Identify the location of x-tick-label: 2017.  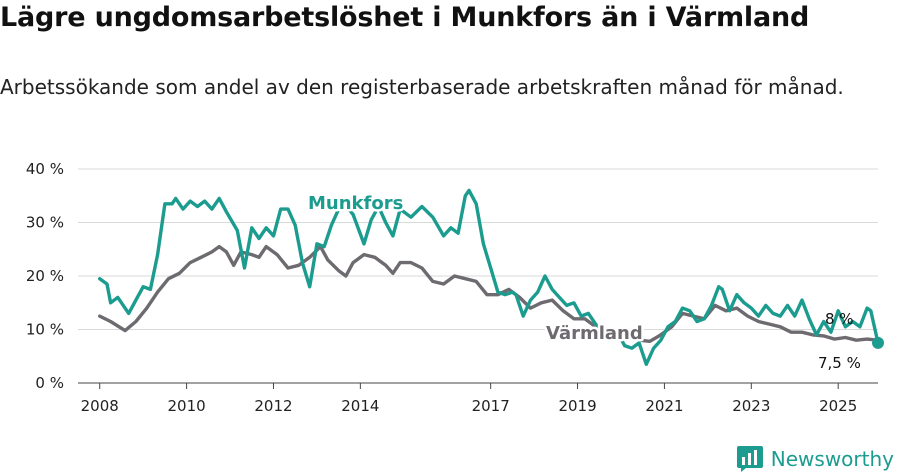
(491, 406).